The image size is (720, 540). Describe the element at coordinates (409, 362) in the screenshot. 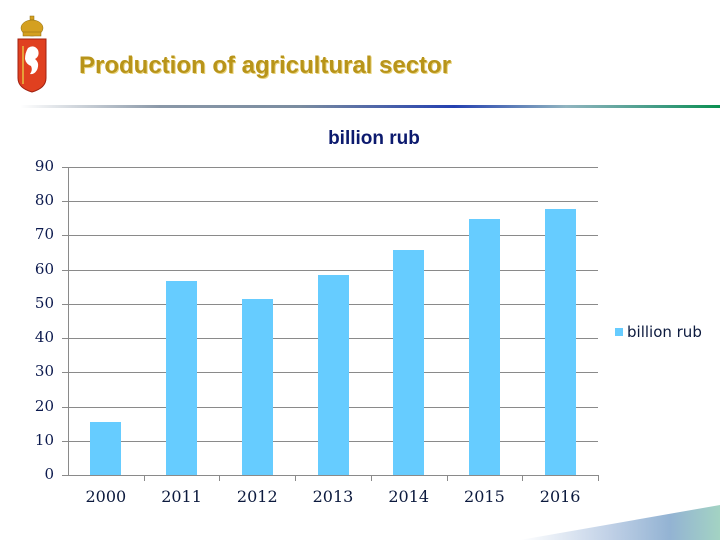

I see `bar-2014` at that location.